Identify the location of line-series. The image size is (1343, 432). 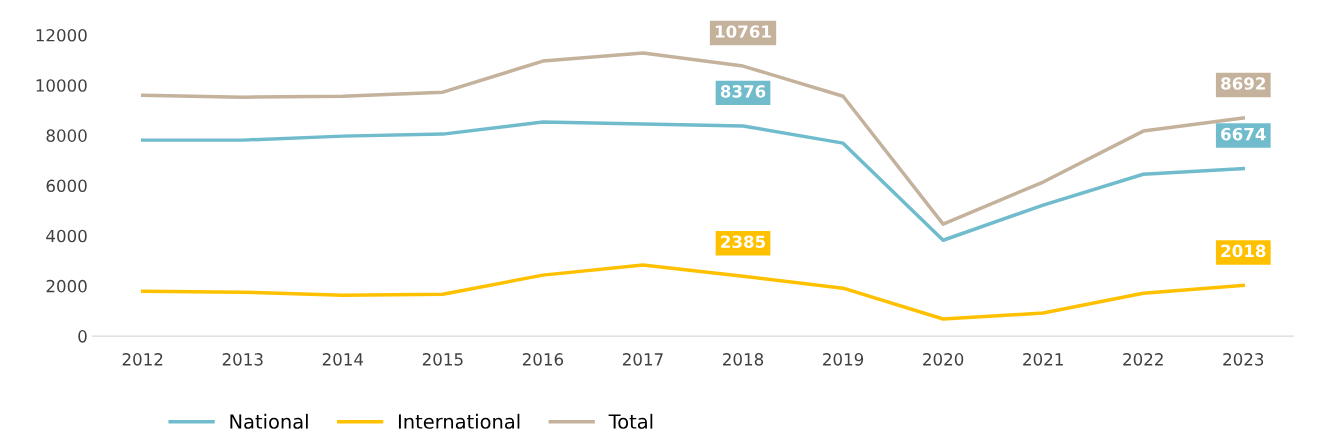
(693, 292).